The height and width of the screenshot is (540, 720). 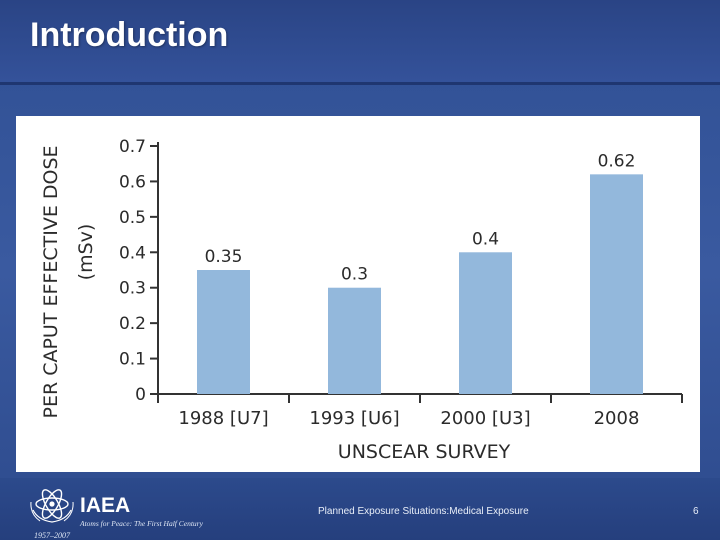 I want to click on iaea-years: 1957–2007, so click(x=52, y=535).